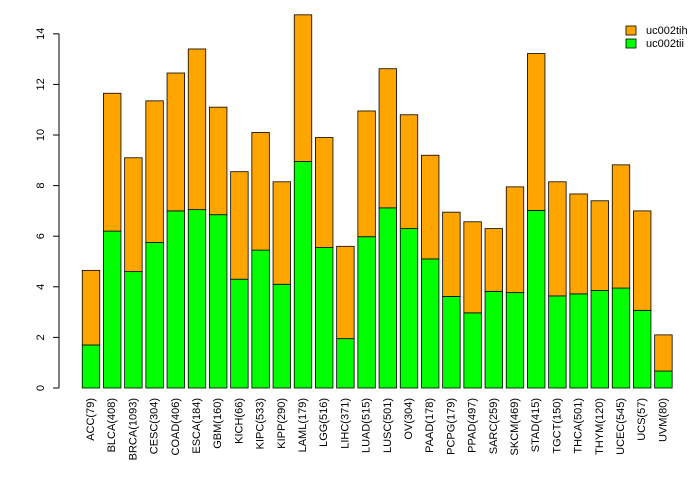  What do you see at coordinates (176, 426) in the screenshot?
I see `x-tick-label-4: COAD(406)` at bounding box center [176, 426].